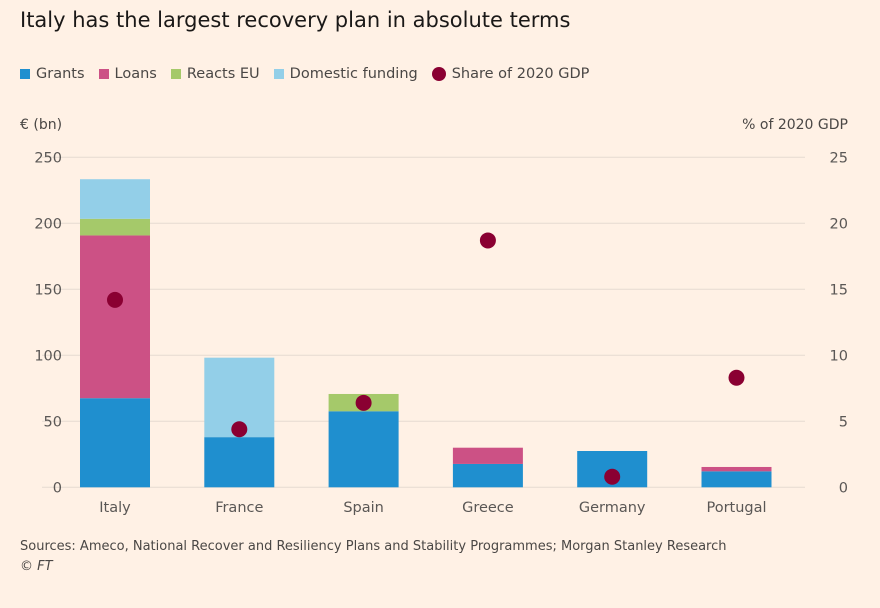  I want to click on legend-label: Domestic funding, so click(353, 74).